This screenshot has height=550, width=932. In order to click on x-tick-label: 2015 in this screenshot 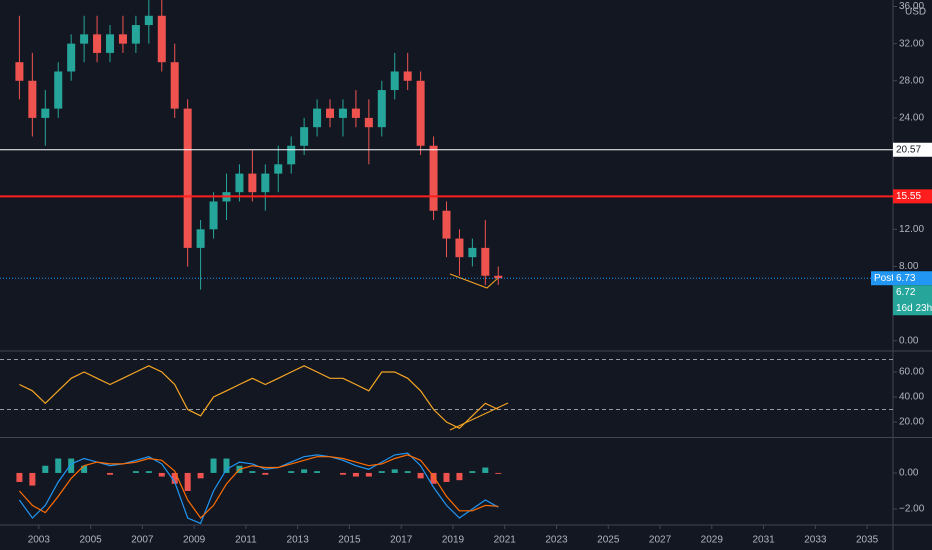, I will do `click(349, 540)`.